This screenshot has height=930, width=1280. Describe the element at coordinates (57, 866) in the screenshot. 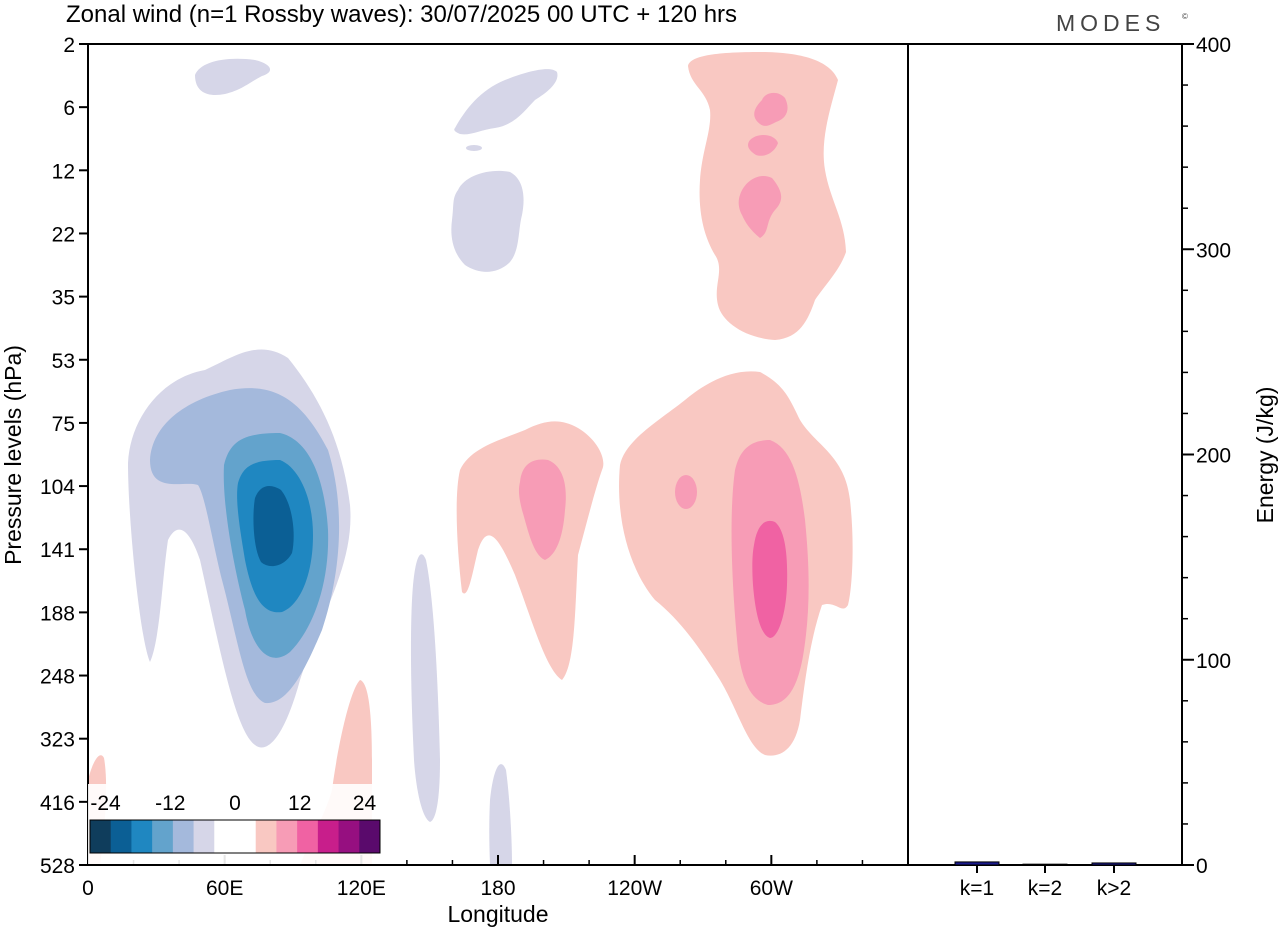

I see `y-tick-label: 528` at that location.